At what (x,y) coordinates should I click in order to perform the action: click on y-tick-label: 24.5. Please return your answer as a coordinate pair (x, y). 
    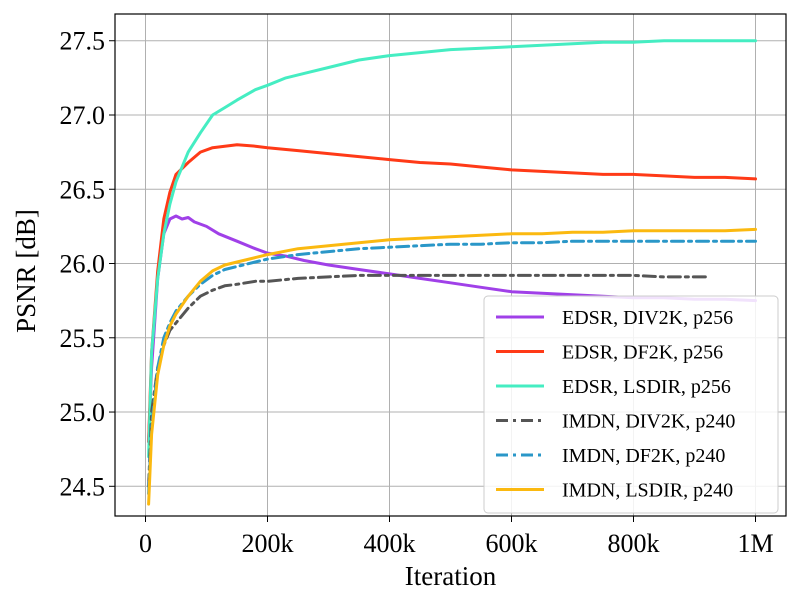
    Looking at the image, I should click on (83, 486).